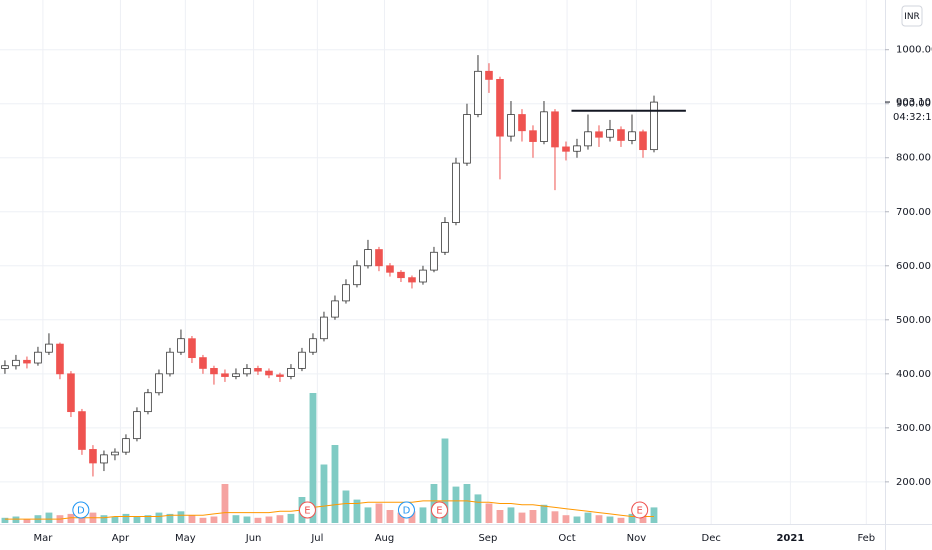  Describe the element at coordinates (913, 428) in the screenshot. I see `y-tick-label: 300.00` at that location.